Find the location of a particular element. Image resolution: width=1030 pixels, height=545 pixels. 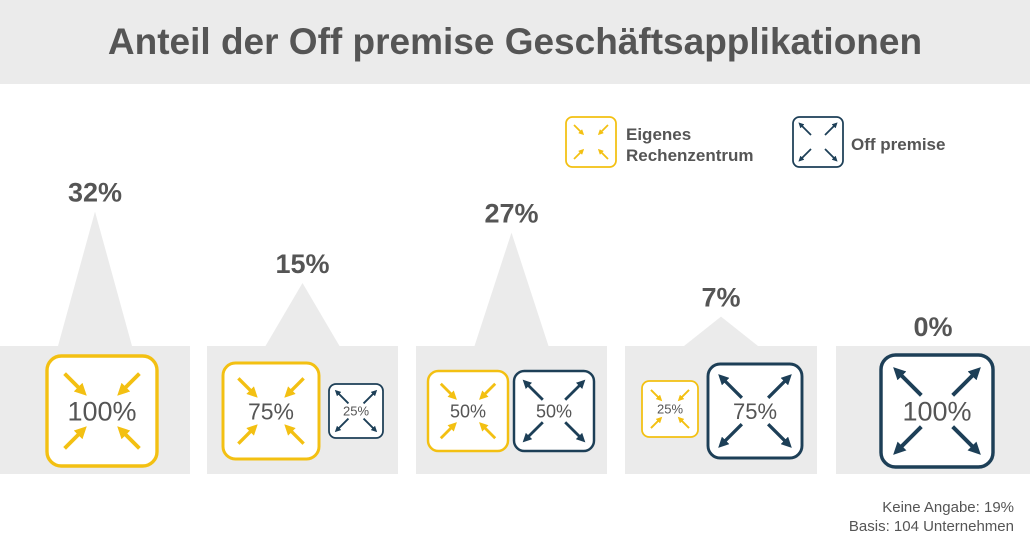

own-icon-25: 25% is located at coordinates (670, 409).